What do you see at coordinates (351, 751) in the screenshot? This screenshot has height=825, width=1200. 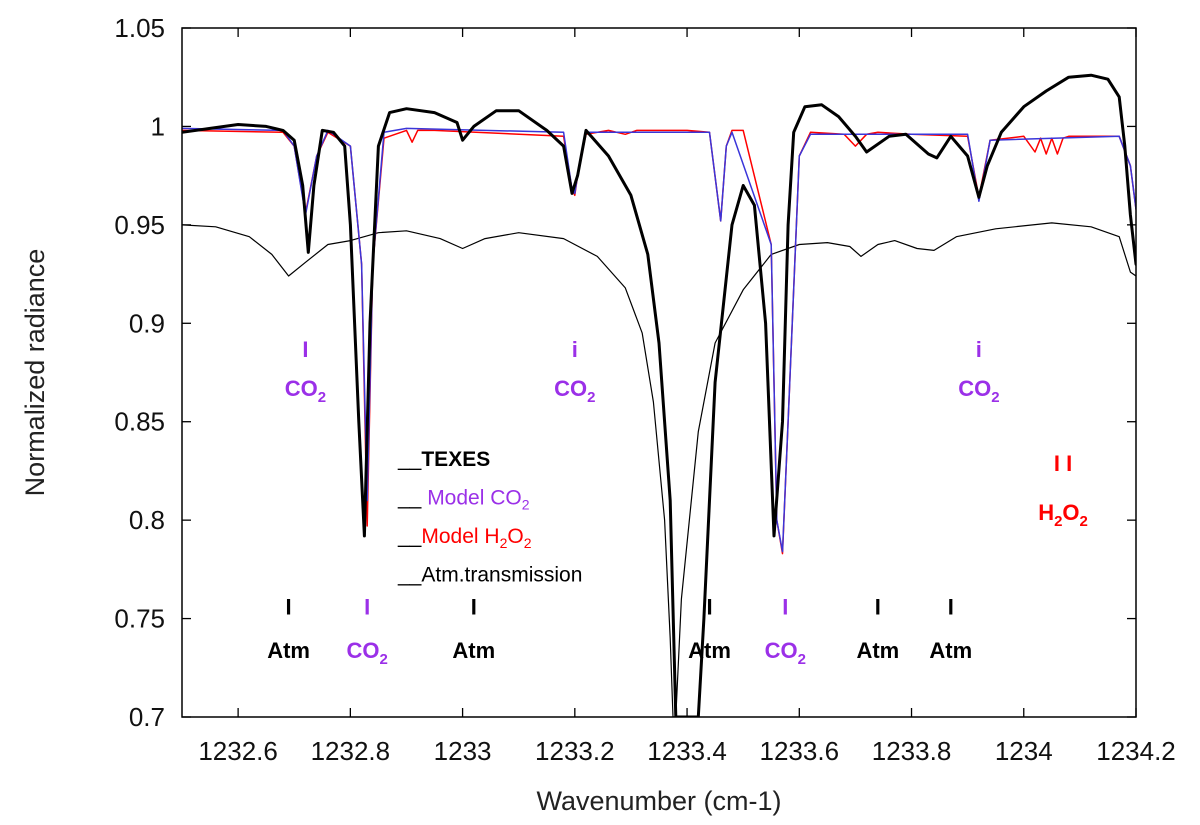 I see `x-tick-label: 1232.8` at bounding box center [351, 751].